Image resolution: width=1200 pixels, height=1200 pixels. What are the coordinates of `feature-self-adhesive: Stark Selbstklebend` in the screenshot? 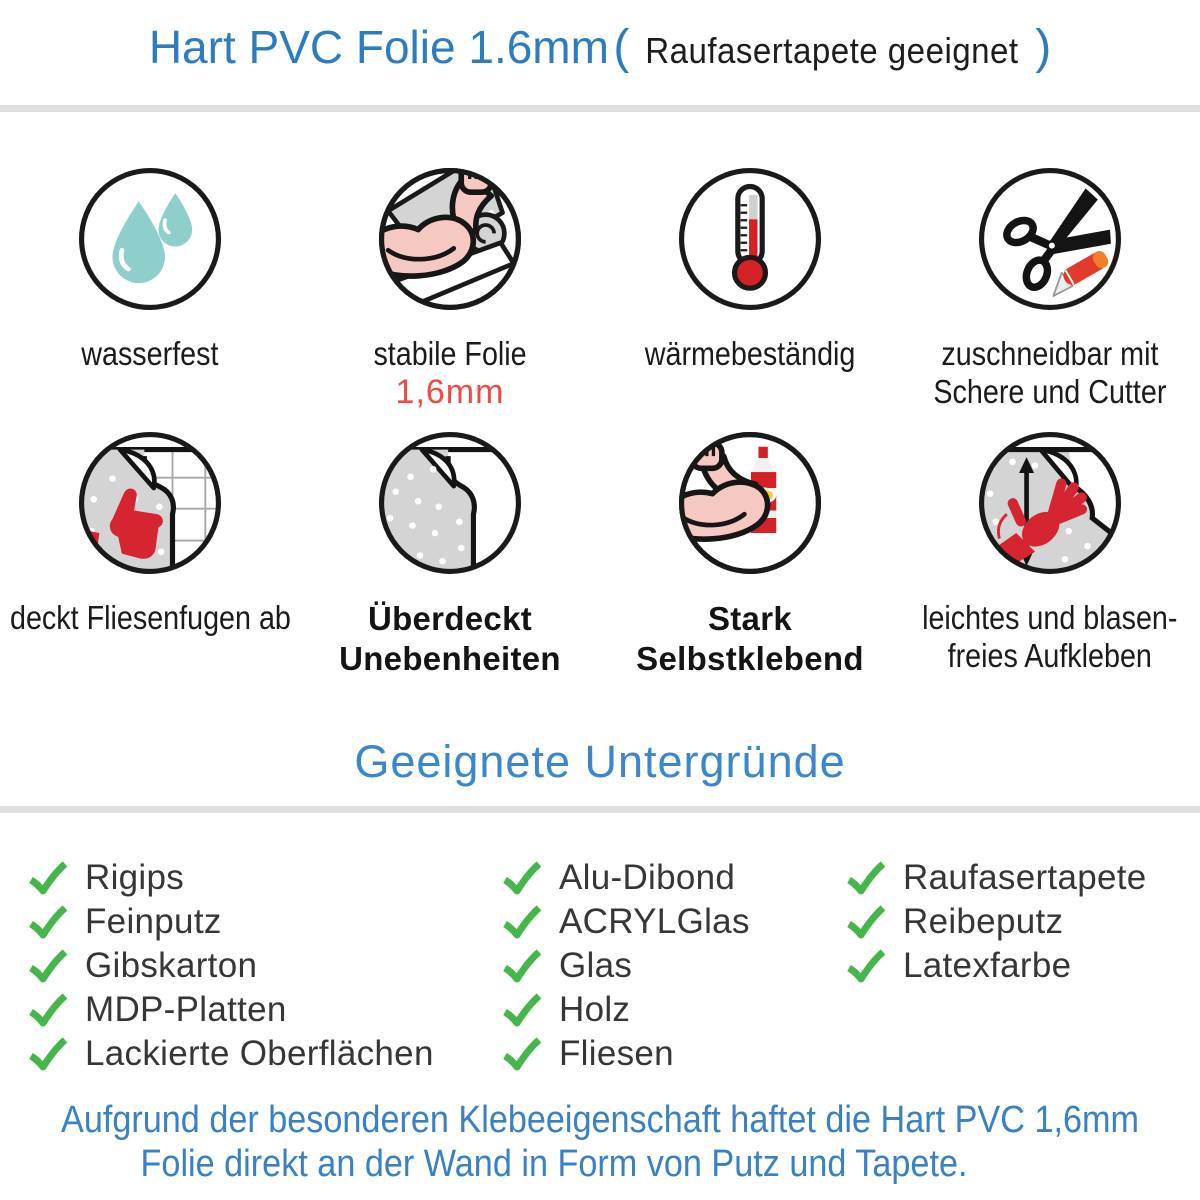 It's located at (750, 553).